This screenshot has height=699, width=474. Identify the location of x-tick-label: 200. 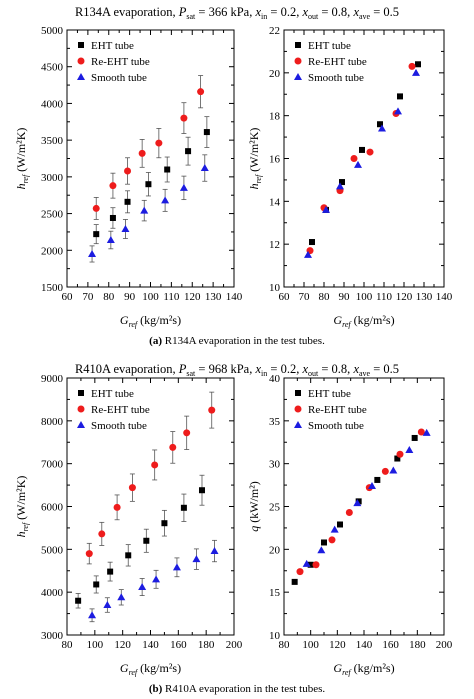
(234, 645).